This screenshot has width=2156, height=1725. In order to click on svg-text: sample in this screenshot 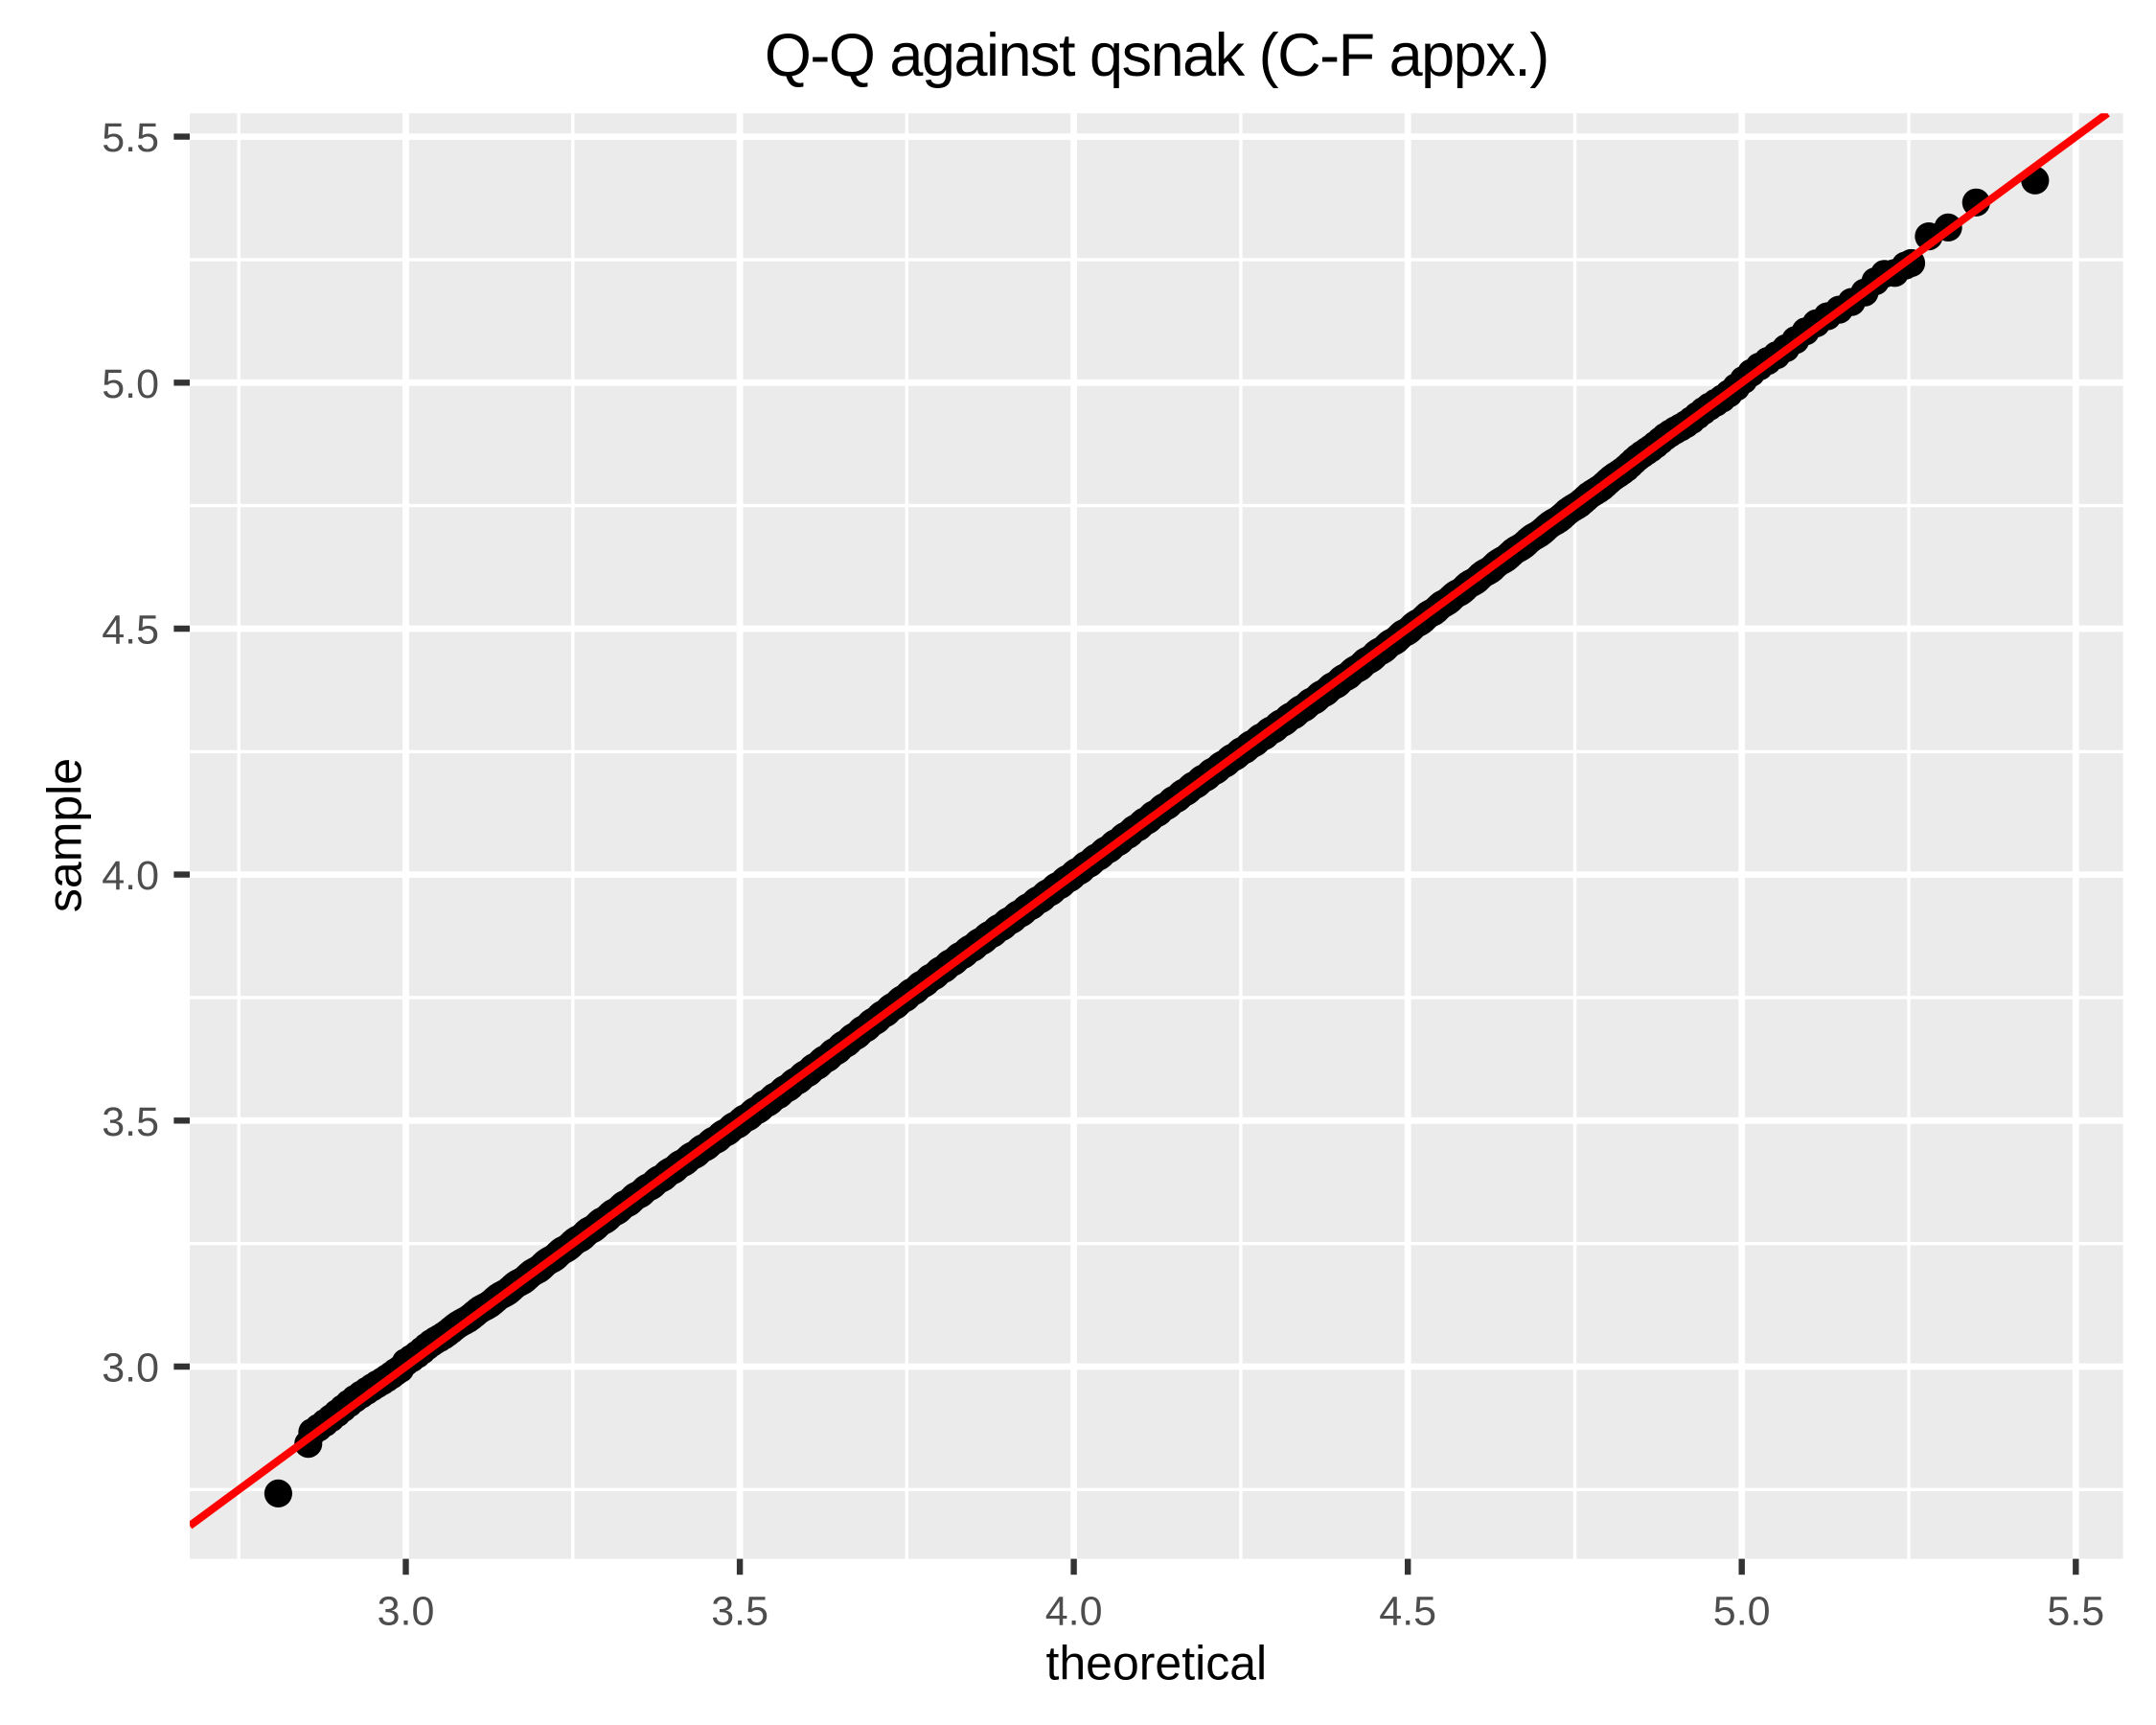, I will do `click(65, 835)`.